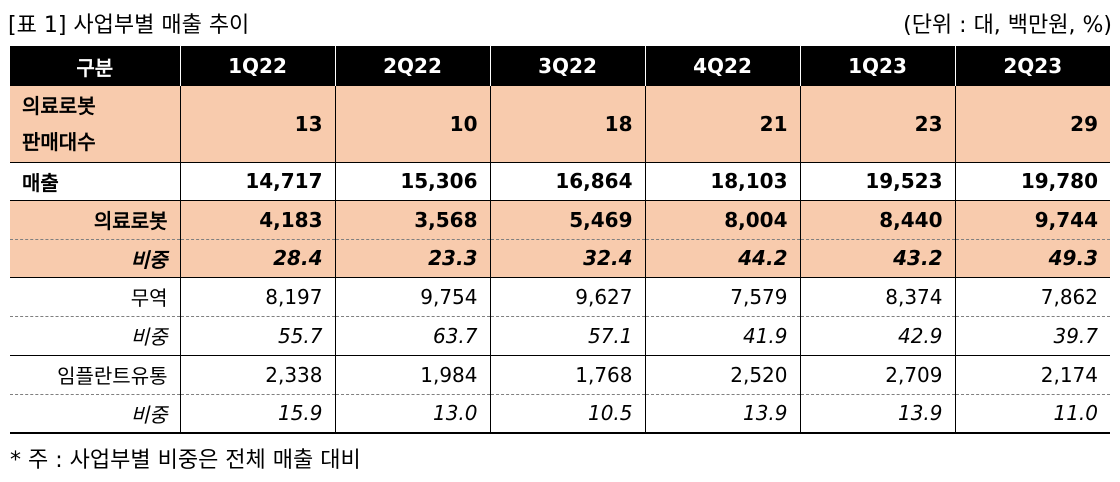 This screenshot has height=482, width=1120. Describe the element at coordinates (560, 23) in the screenshot. I see `table-caption: [표 1] 사업부별 매출 추이 (단위 : 대, 백만원, %)` at that location.